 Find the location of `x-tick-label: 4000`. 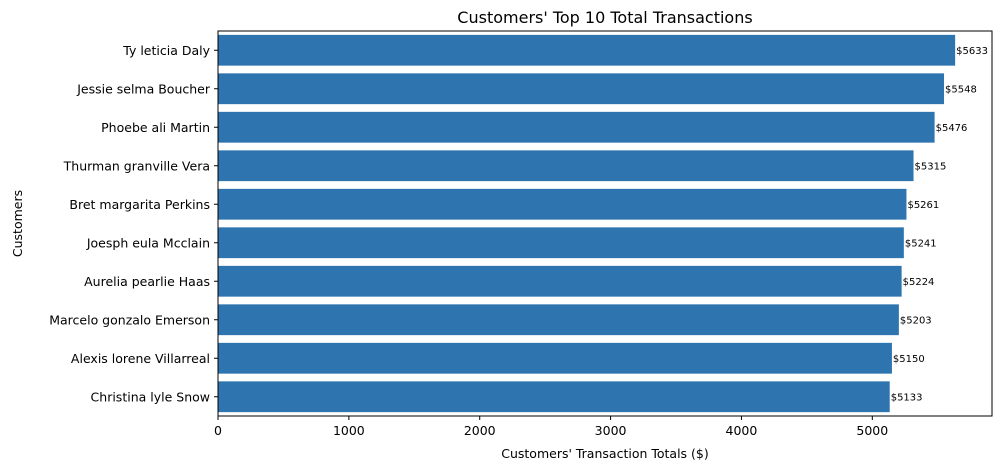

x-tick-label: 4000 is located at coordinates (742, 430).